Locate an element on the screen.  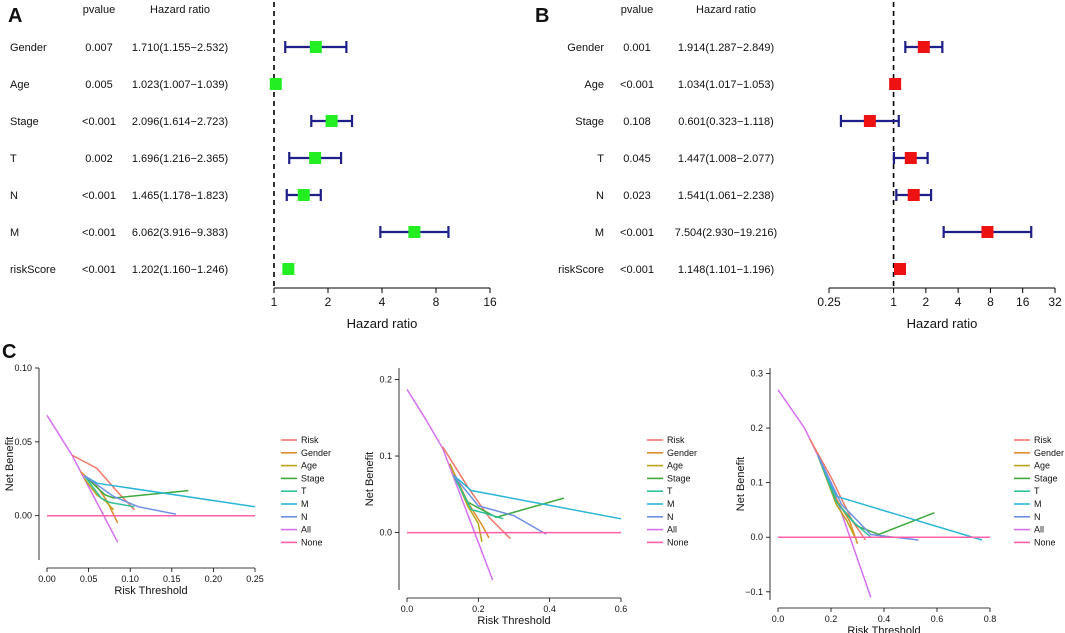
hr-point-n is located at coordinates (303, 195).